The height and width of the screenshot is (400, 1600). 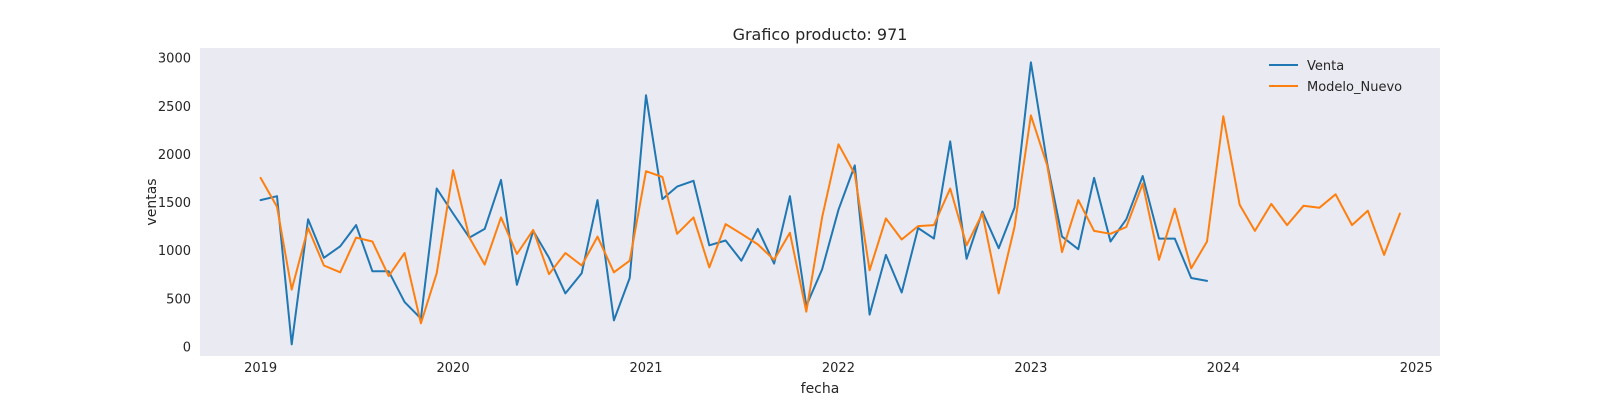 I want to click on chart-title: Grafico producto: 971, so click(x=820, y=34).